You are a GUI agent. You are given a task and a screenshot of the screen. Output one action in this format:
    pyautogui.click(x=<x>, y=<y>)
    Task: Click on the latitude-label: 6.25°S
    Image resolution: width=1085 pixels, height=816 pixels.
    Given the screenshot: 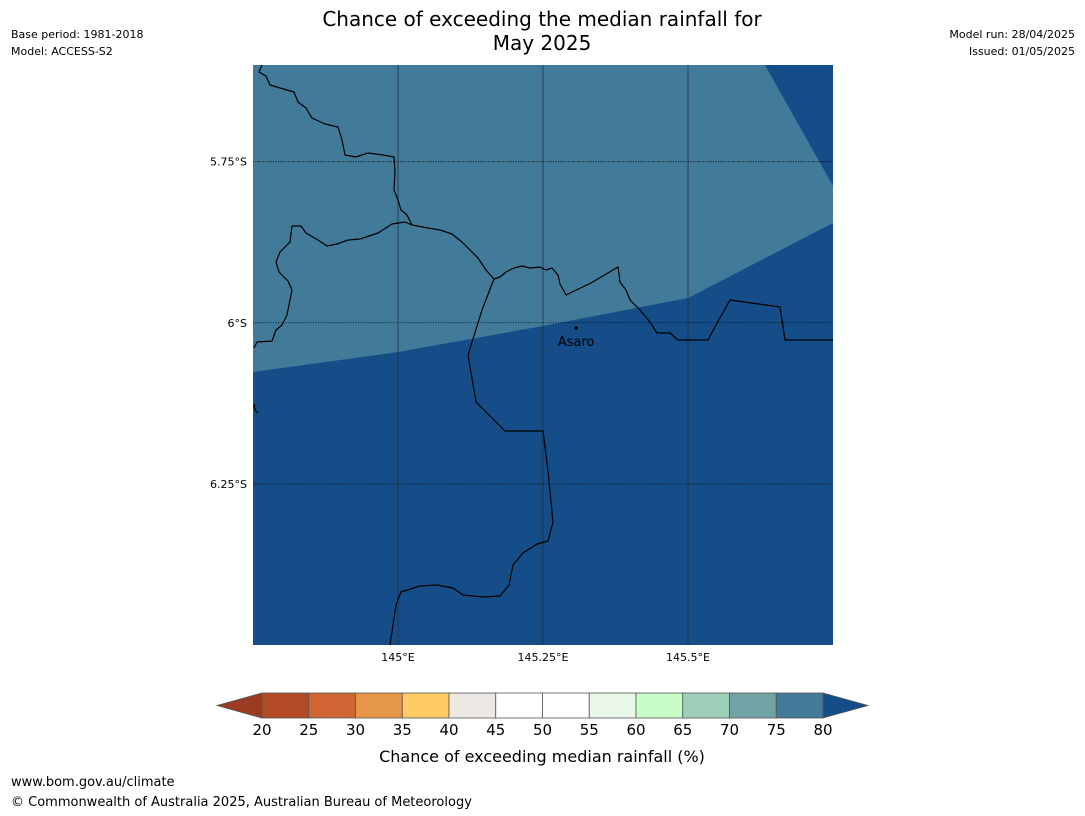 What is the action you would take?
    pyautogui.click(x=228, y=484)
    